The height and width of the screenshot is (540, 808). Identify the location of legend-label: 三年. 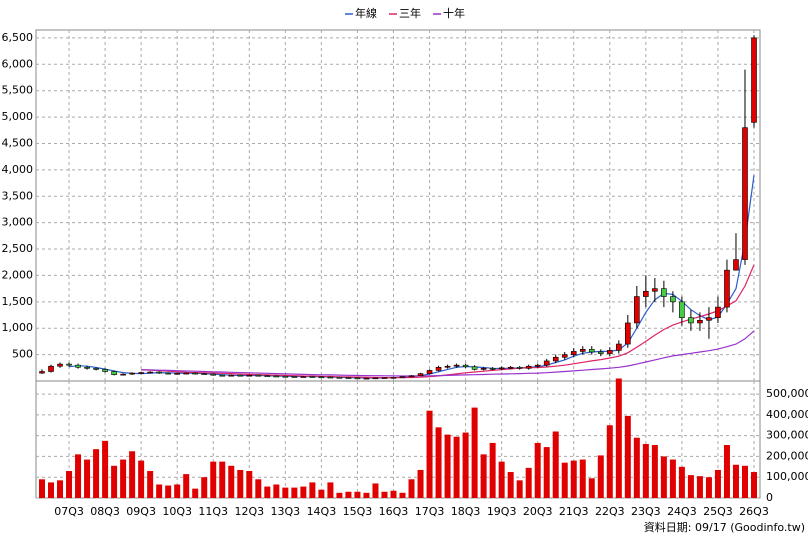
(410, 13).